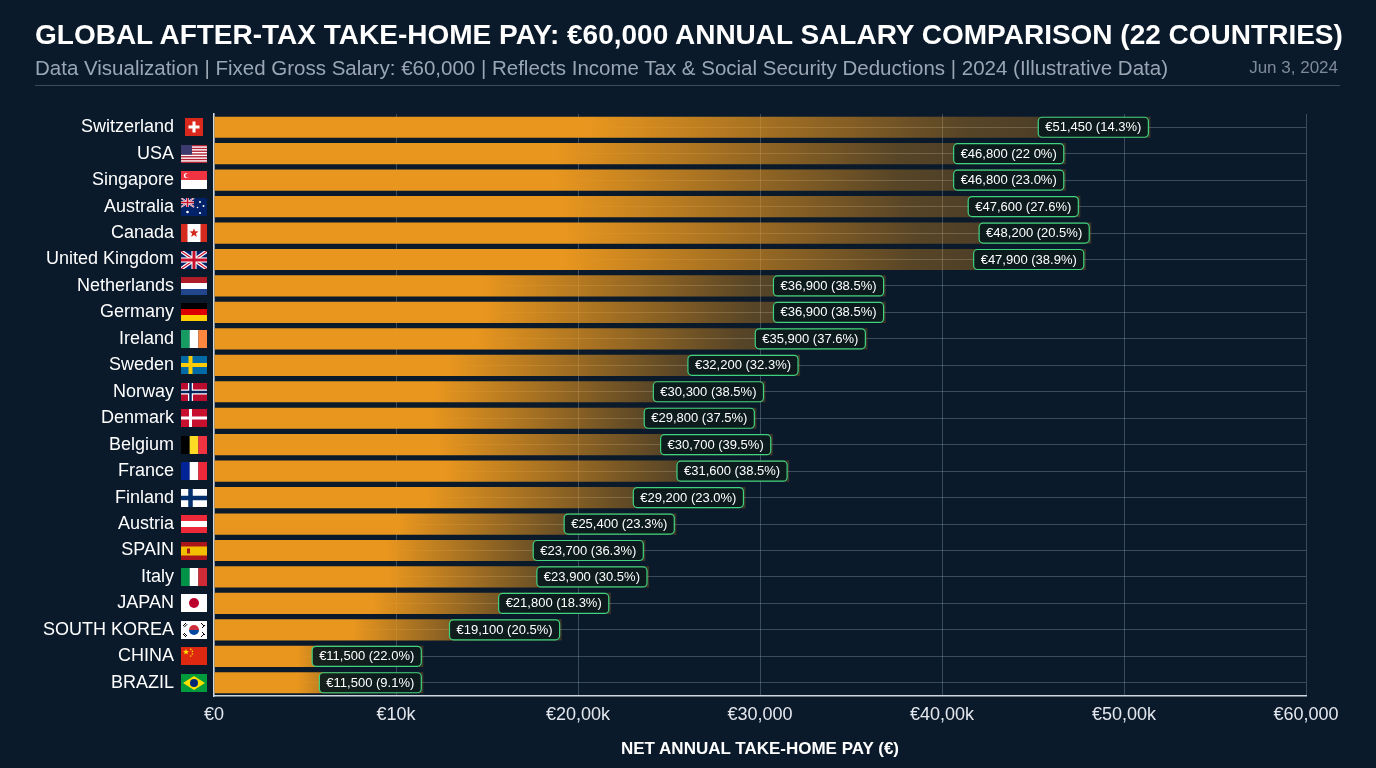  What do you see at coordinates (760, 713) in the screenshot?
I see `x-tick-label: €30,000` at bounding box center [760, 713].